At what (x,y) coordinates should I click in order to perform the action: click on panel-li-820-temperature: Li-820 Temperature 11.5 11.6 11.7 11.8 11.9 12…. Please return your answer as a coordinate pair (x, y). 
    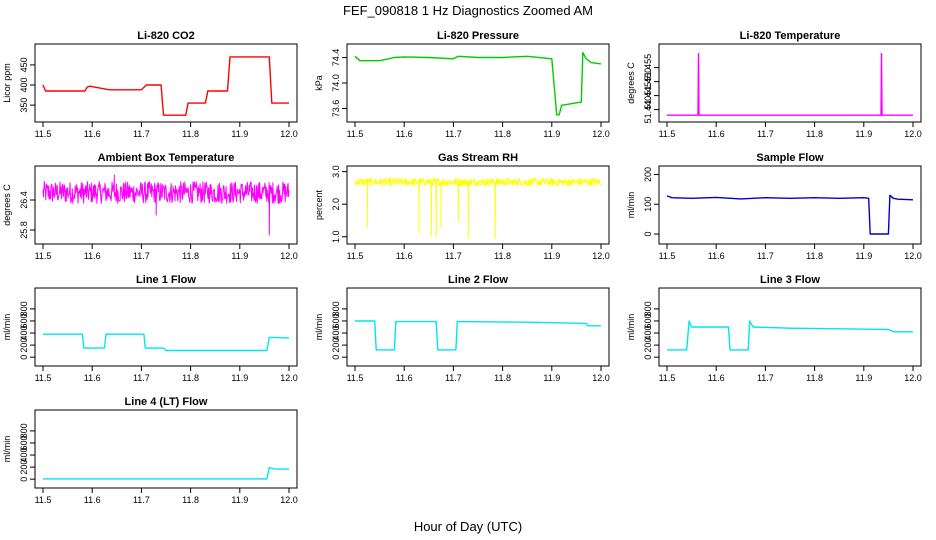
    Looking at the image, I should click on (774, 84).